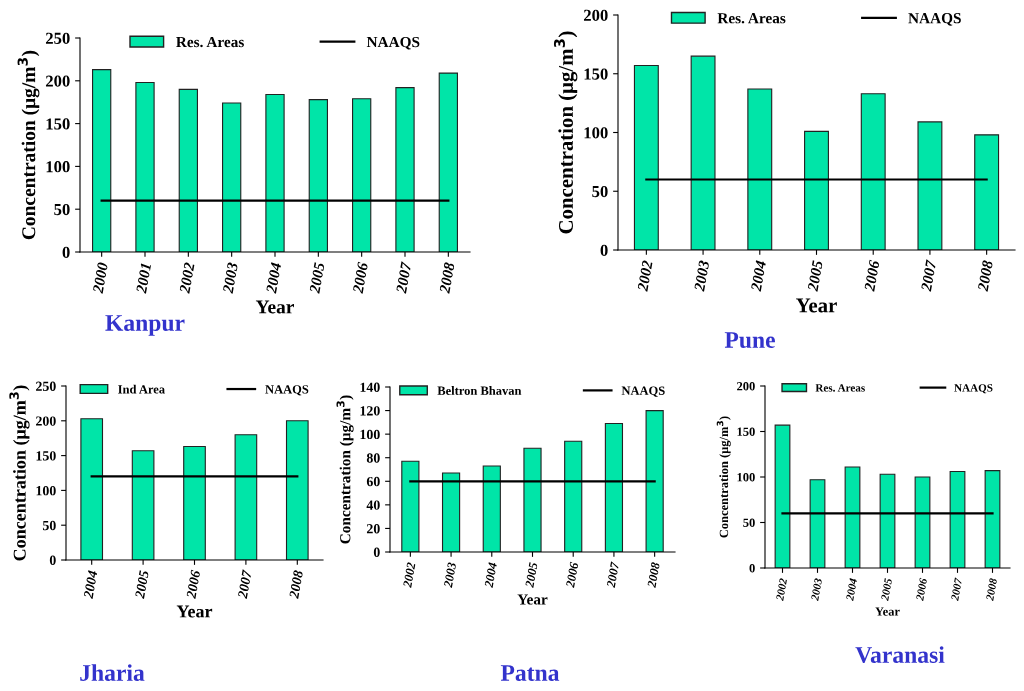  I want to click on text: Jharia, so click(112, 672).